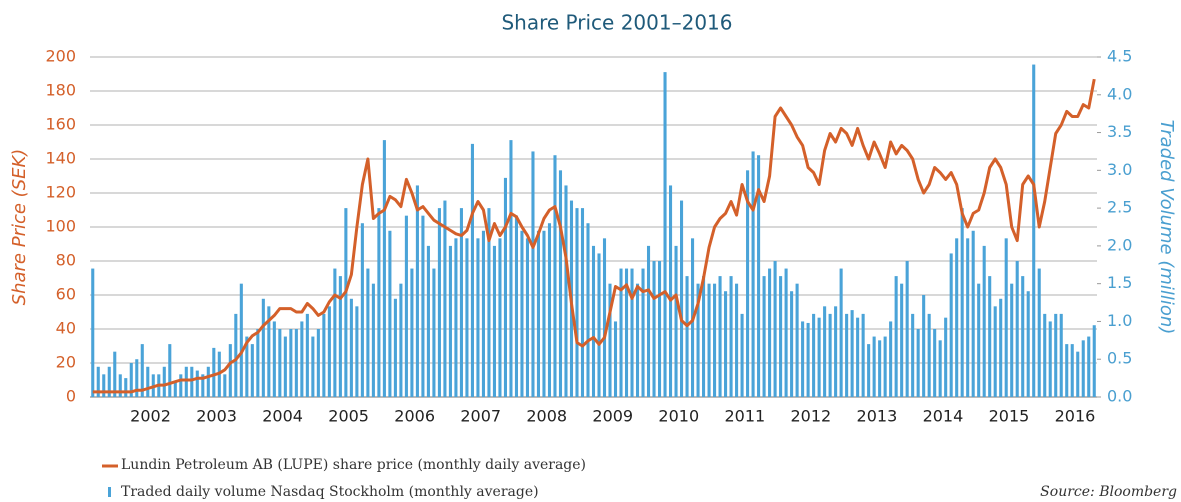 Image resolution: width=1181 pixels, height=502 pixels. What do you see at coordinates (1108, 492) in the screenshot?
I see `source-note: Source: Bloomberg` at bounding box center [1108, 492].